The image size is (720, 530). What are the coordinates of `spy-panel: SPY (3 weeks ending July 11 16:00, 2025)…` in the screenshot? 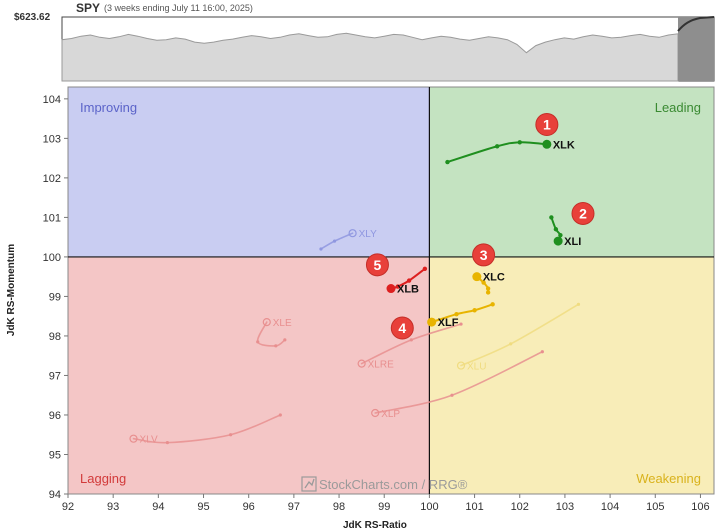 It's located at (364, 41).